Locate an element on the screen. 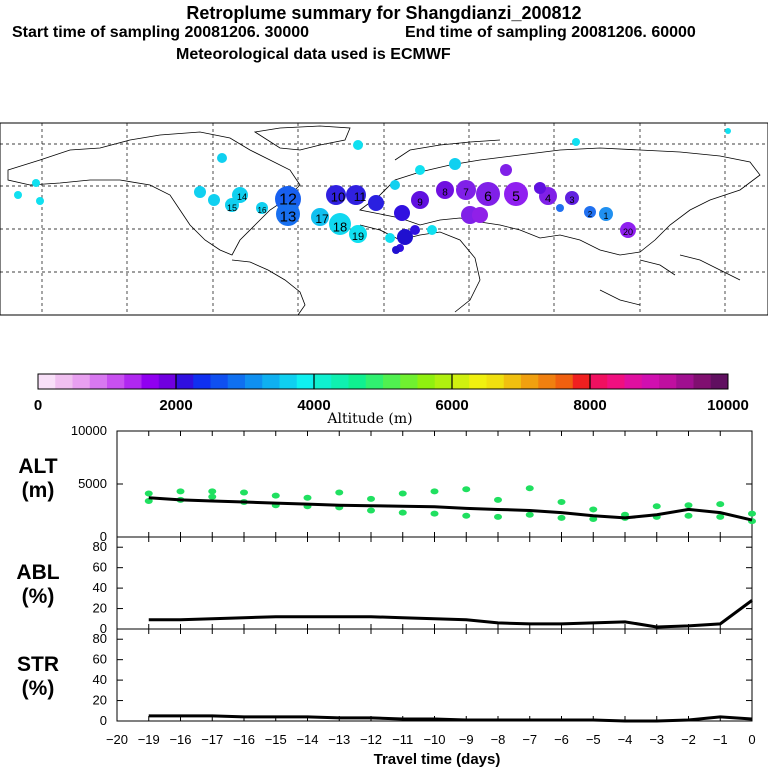  trajectory-day-label: 7 is located at coordinates (466, 193).